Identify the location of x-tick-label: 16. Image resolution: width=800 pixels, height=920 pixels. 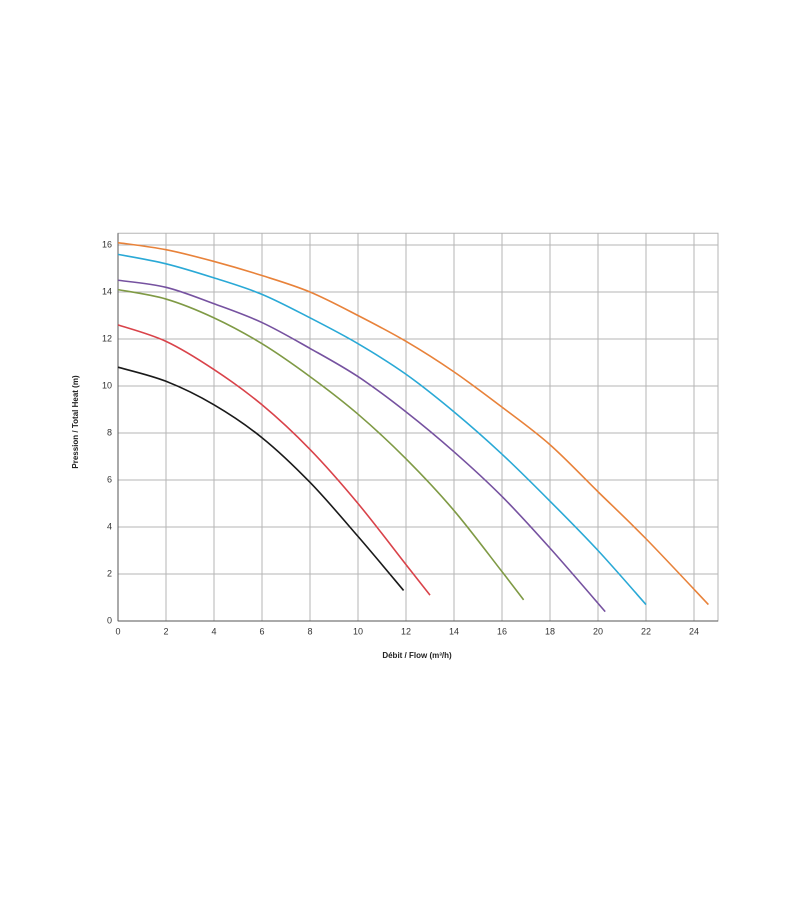
(502, 631).